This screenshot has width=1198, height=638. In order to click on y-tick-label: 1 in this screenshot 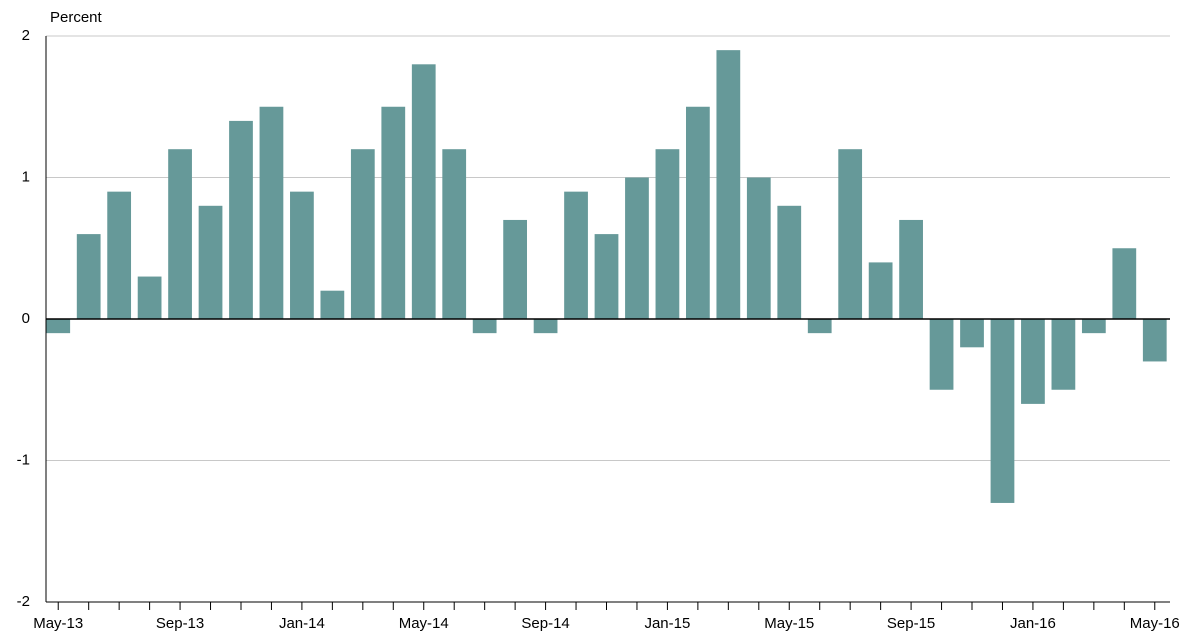, I will do `click(26, 176)`.